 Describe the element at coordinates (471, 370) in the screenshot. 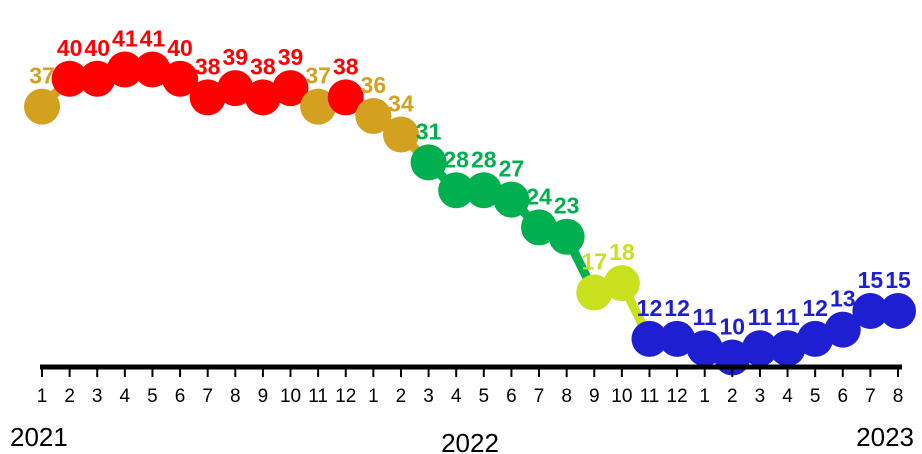

I see `x-axis` at that location.